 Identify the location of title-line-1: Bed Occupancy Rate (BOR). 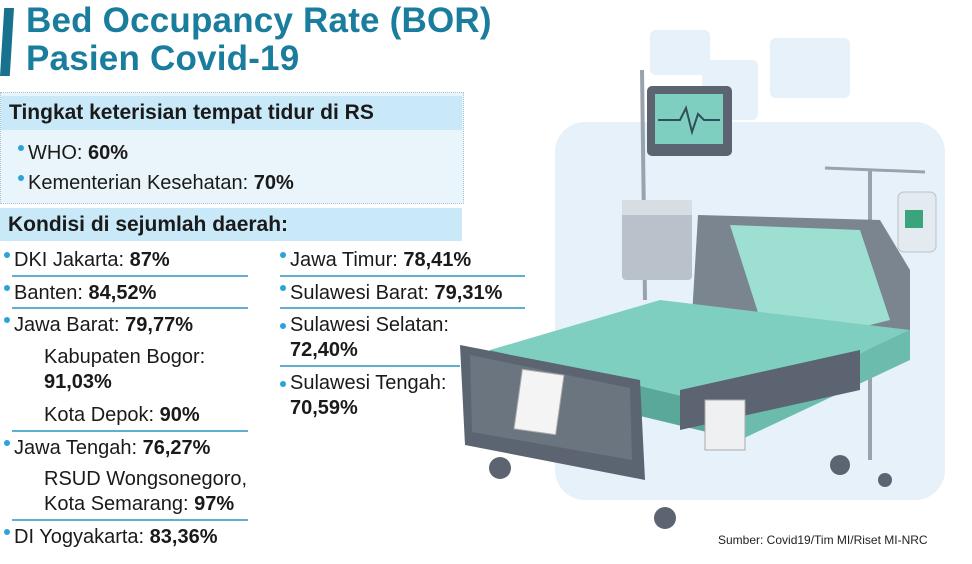
(259, 20).